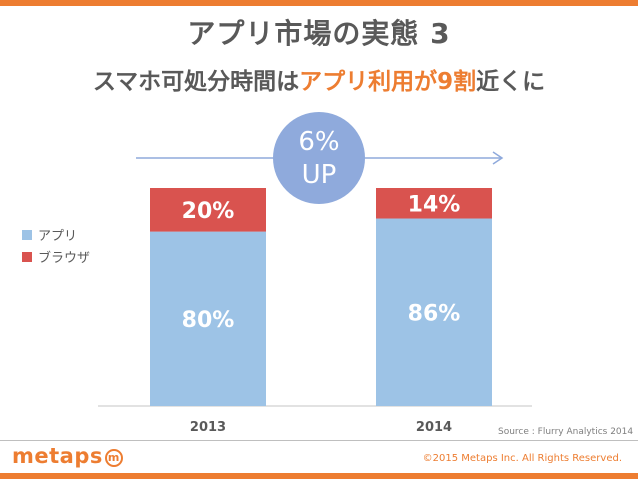 This screenshot has height=479, width=638. Describe the element at coordinates (57, 456) in the screenshot. I see `logo-text: metaps` at that location.